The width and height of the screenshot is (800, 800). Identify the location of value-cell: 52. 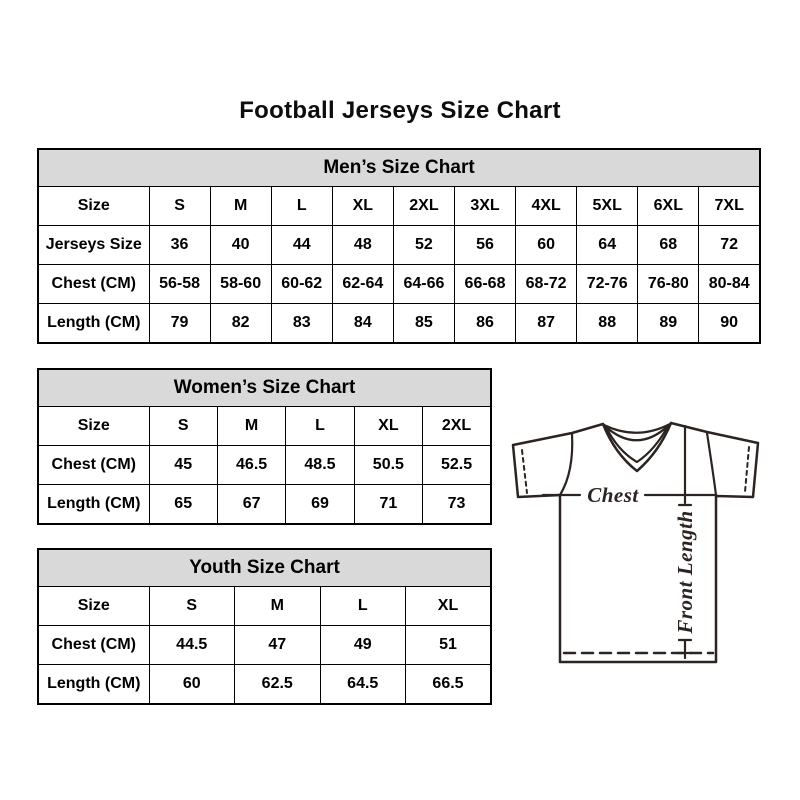
(423, 245).